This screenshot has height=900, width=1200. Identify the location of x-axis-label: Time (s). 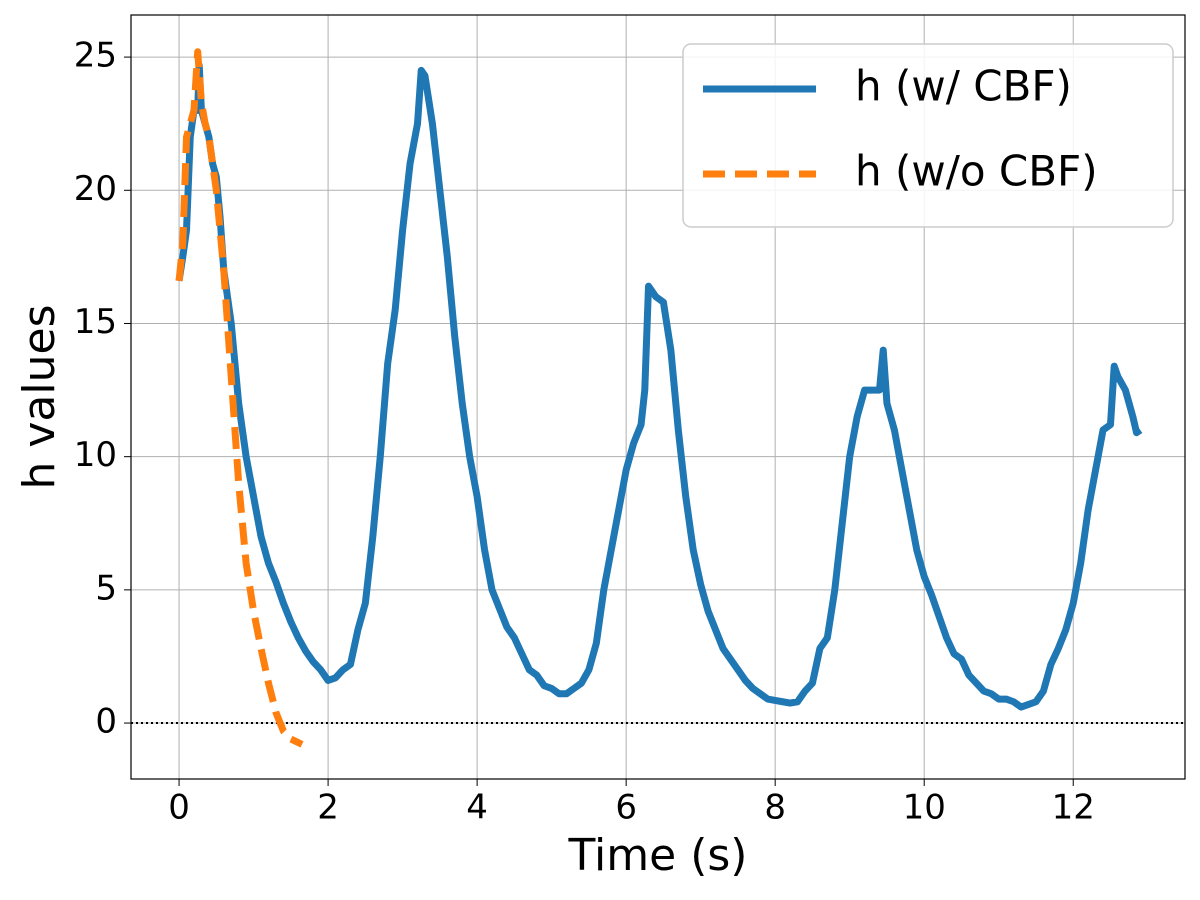
(658, 855).